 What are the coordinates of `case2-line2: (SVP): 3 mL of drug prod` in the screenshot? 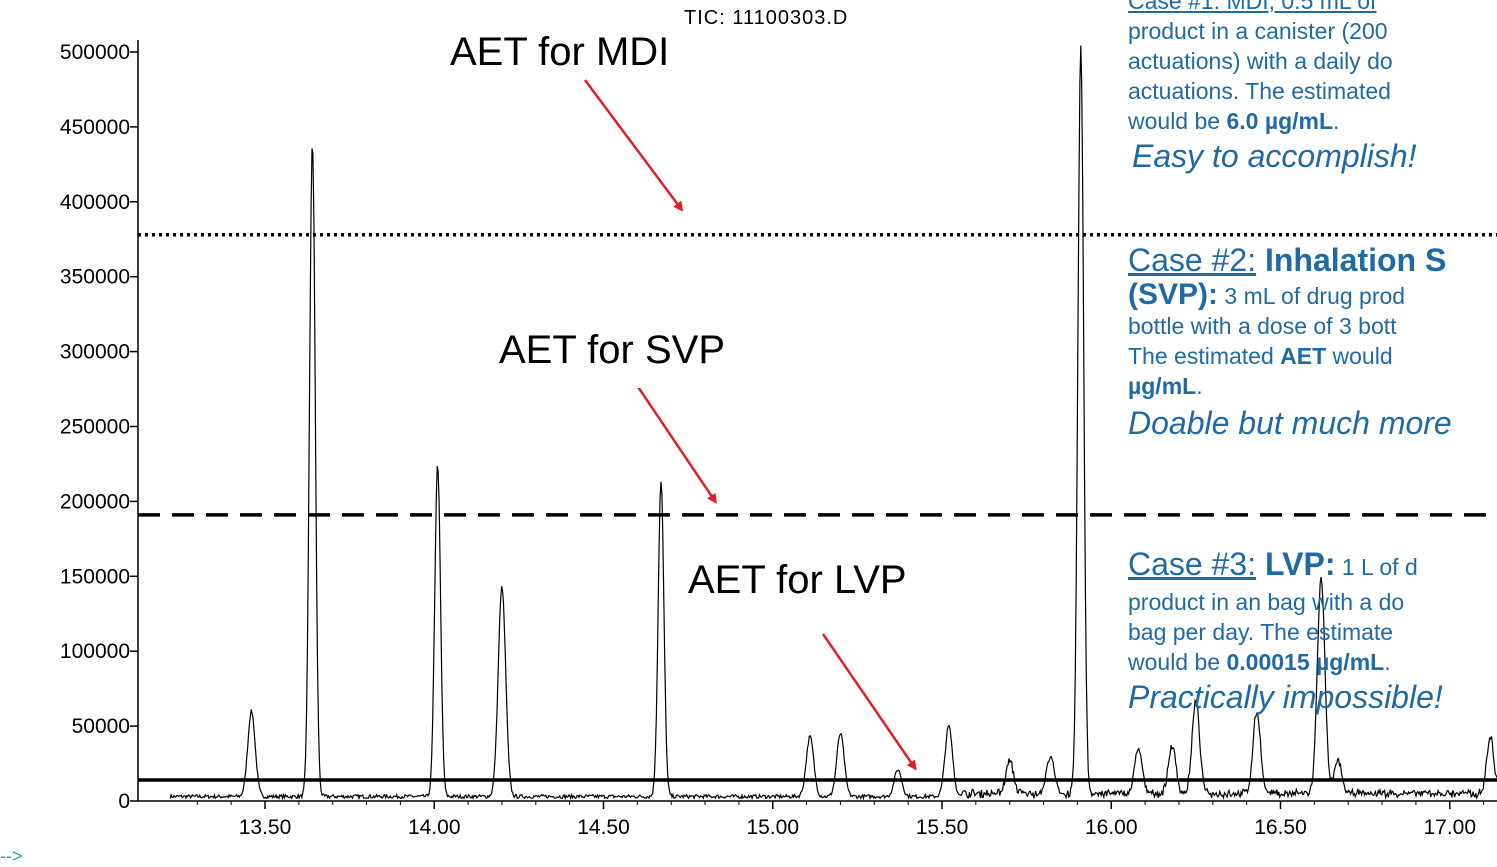 It's located at (1312, 295).